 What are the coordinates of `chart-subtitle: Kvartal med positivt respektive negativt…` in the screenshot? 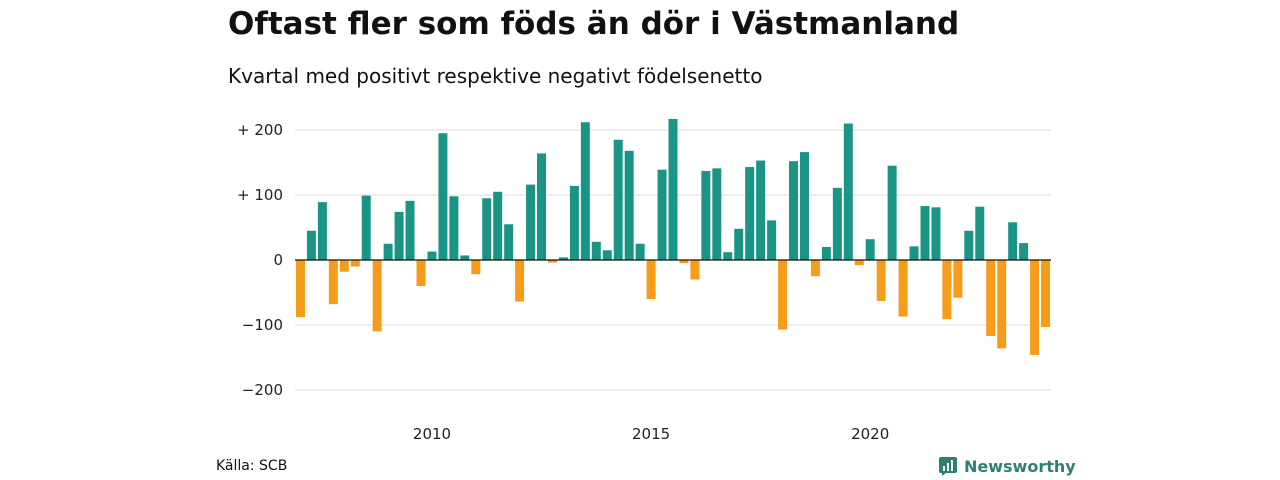 It's located at (495, 76).